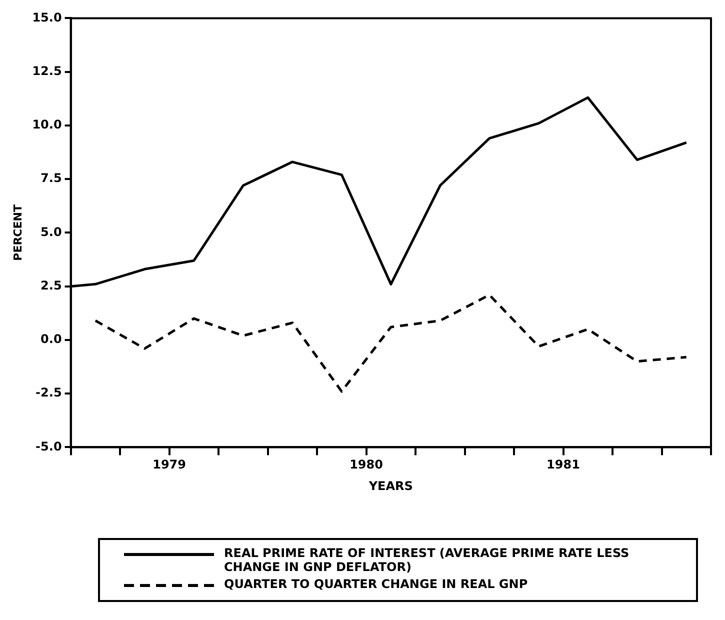 The image size is (725, 620). I want to click on y-tick-label: -2.5, so click(49, 393).